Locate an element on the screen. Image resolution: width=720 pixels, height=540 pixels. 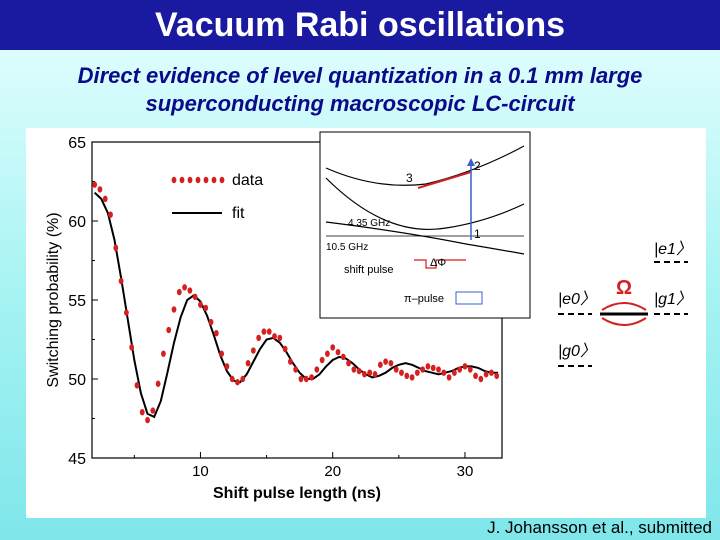
y-tick-label-4: 65 is located at coordinates (77, 143).